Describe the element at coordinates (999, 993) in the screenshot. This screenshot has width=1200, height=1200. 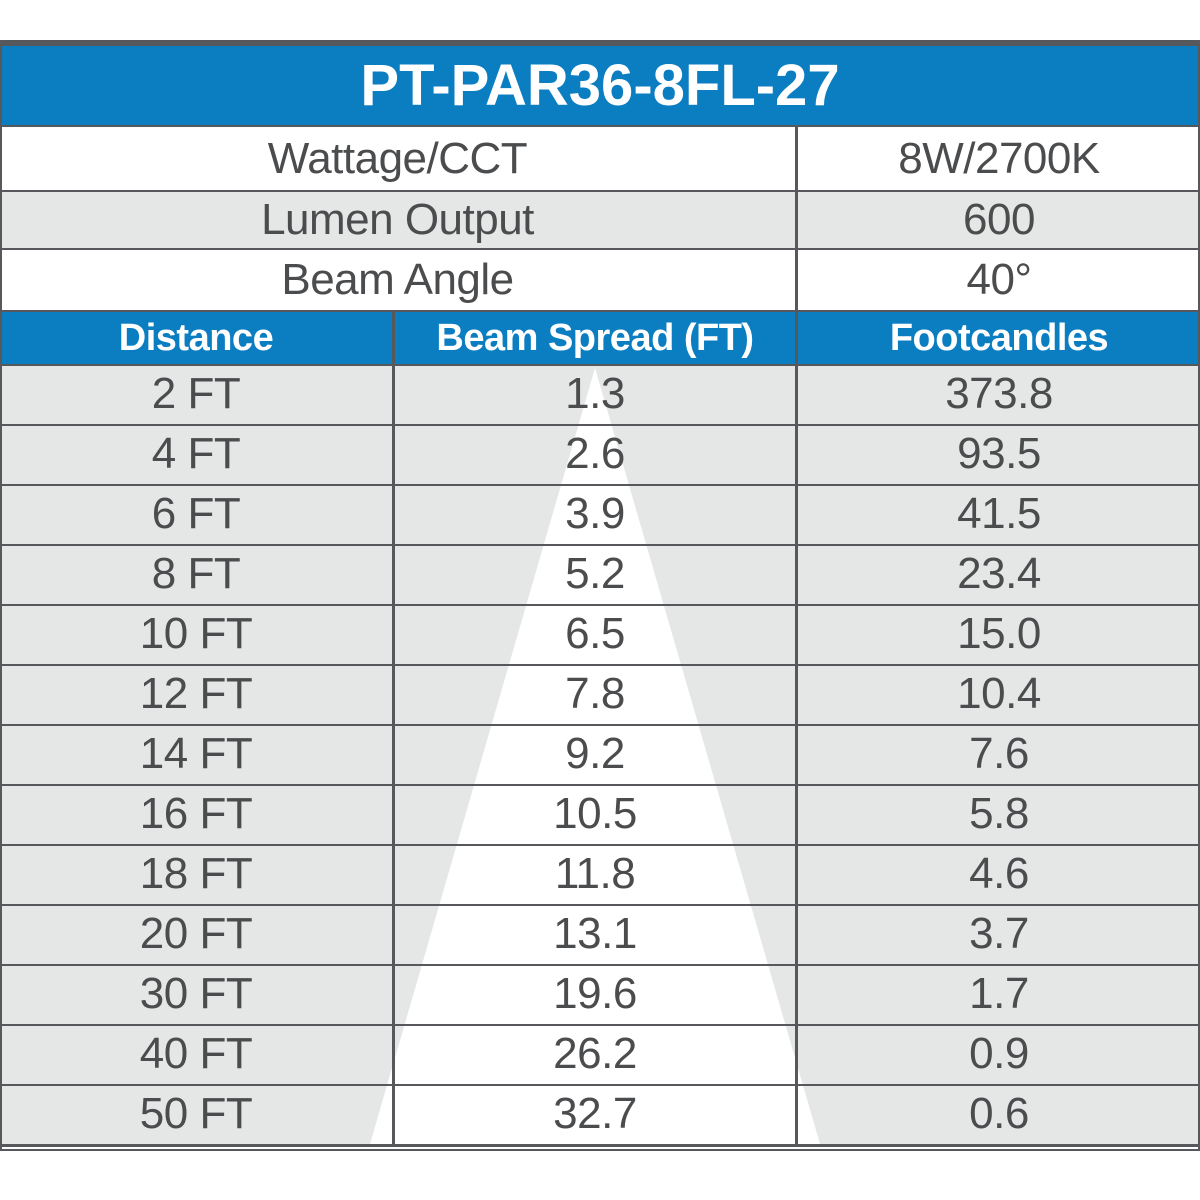
I see `footcandles-cell: 1.7` at that location.